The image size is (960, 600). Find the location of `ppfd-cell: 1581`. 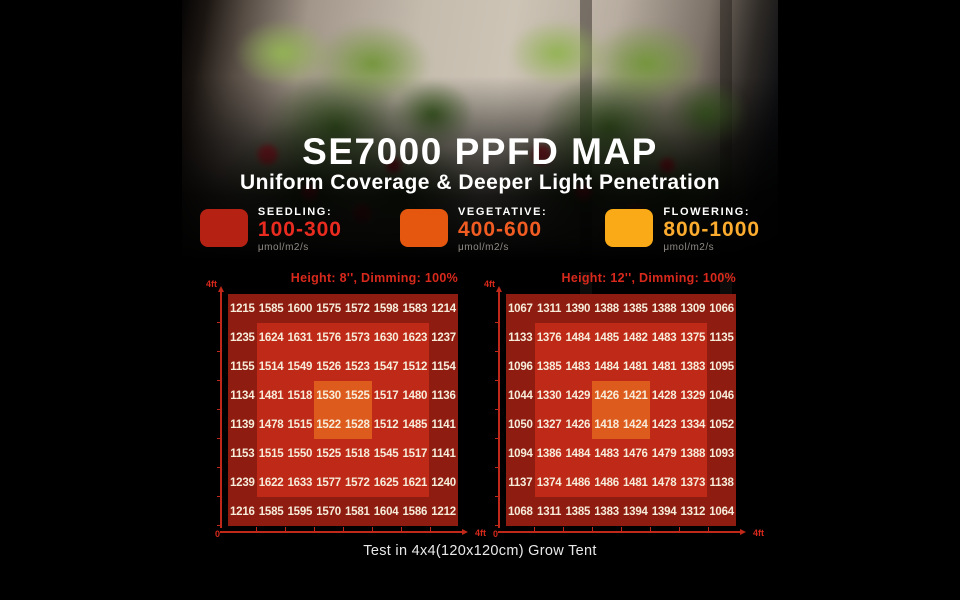

ppfd-cell: 1581 is located at coordinates (357, 511).